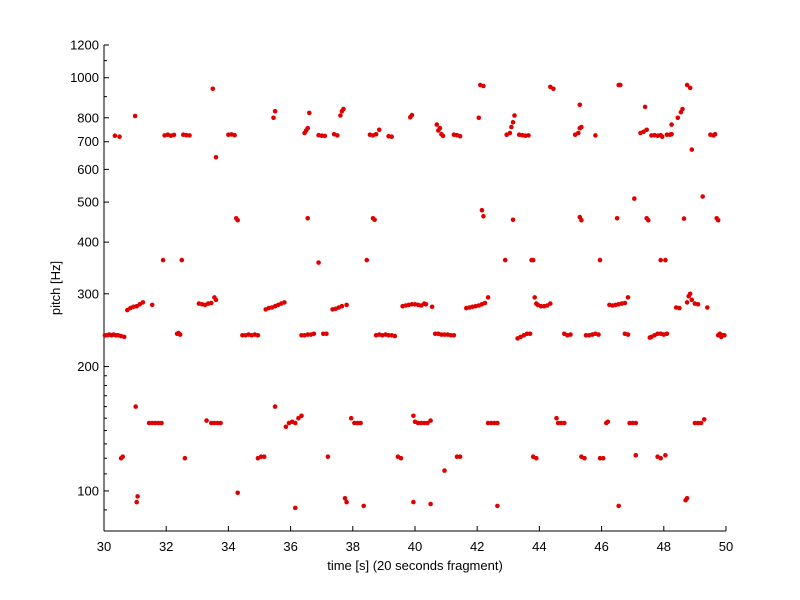  I want to click on x-tick-label: 32, so click(166, 546).